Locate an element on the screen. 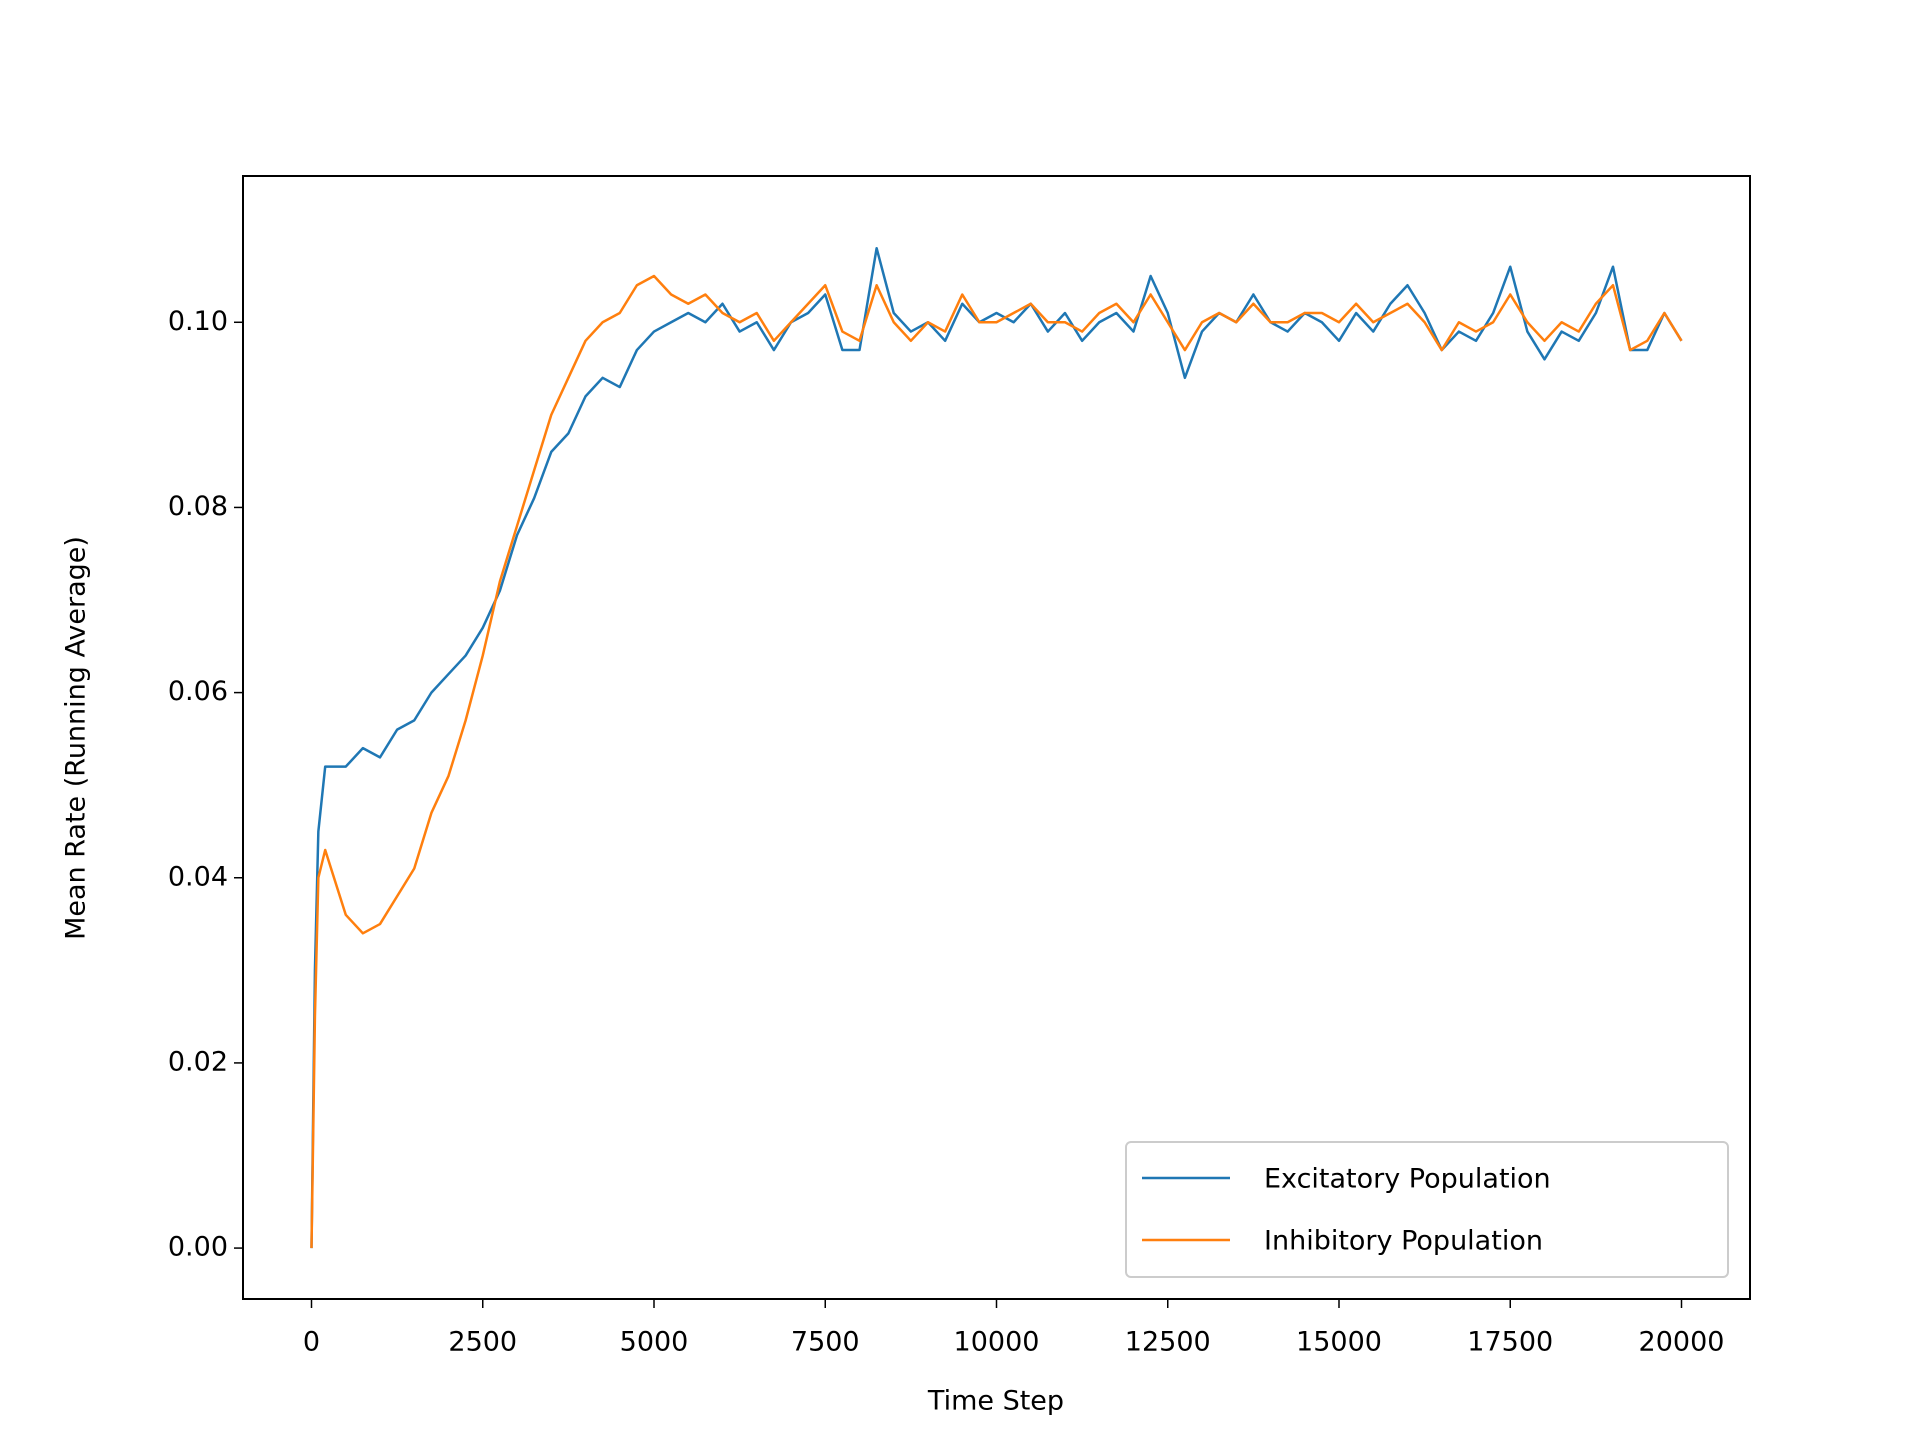 The height and width of the screenshot is (1440, 1920). y-axis-label: Mean Rate (Running Average) is located at coordinates (76, 738).